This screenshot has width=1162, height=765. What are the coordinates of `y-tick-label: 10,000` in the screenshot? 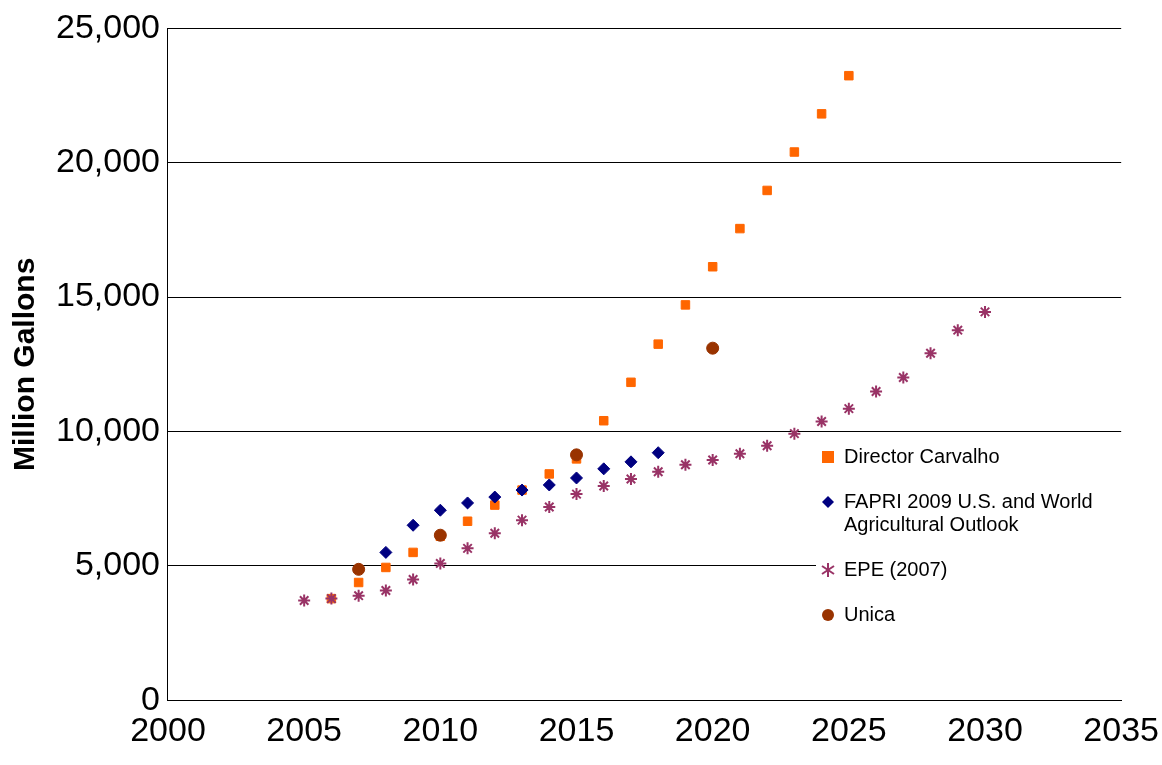 It's located at (107, 428).